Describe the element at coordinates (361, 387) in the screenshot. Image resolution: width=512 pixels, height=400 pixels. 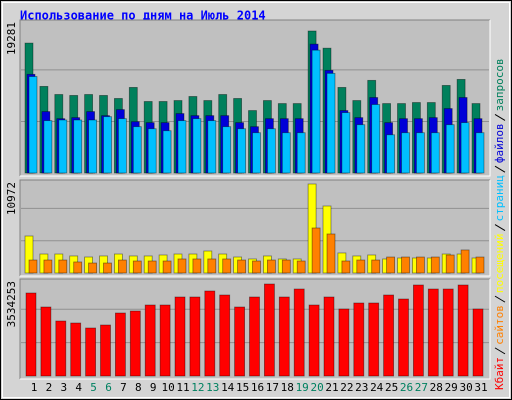
I see `x-tick-label: 23` at that location.